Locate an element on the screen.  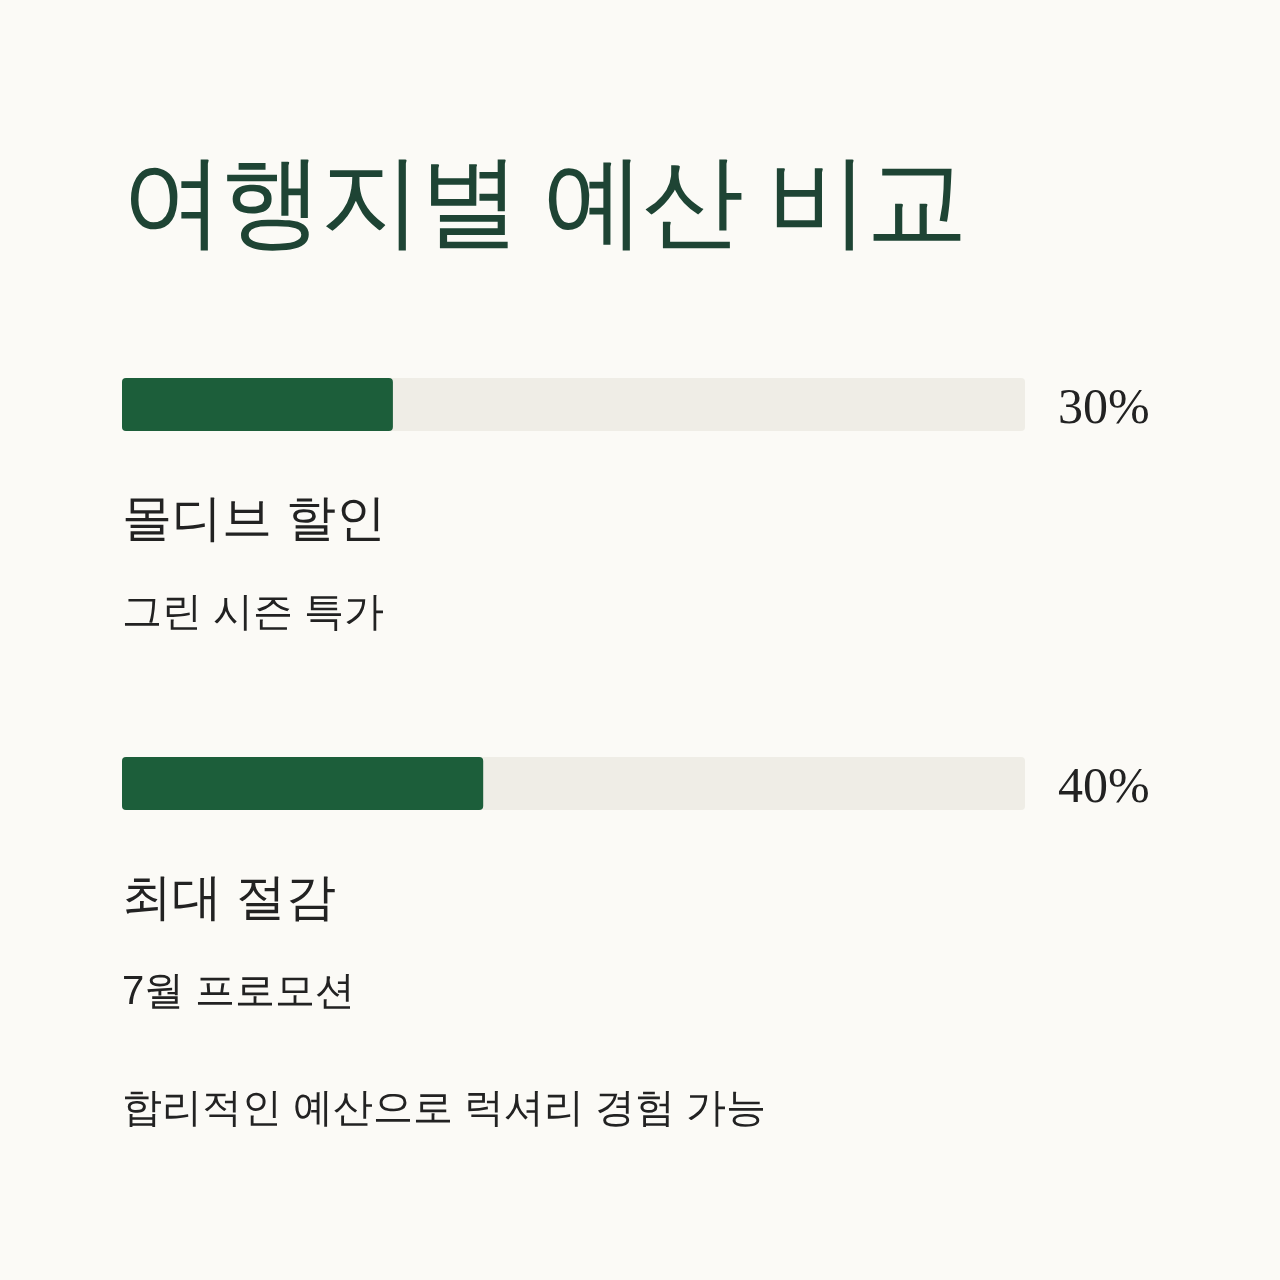
value-label: 30% is located at coordinates (1104, 405).